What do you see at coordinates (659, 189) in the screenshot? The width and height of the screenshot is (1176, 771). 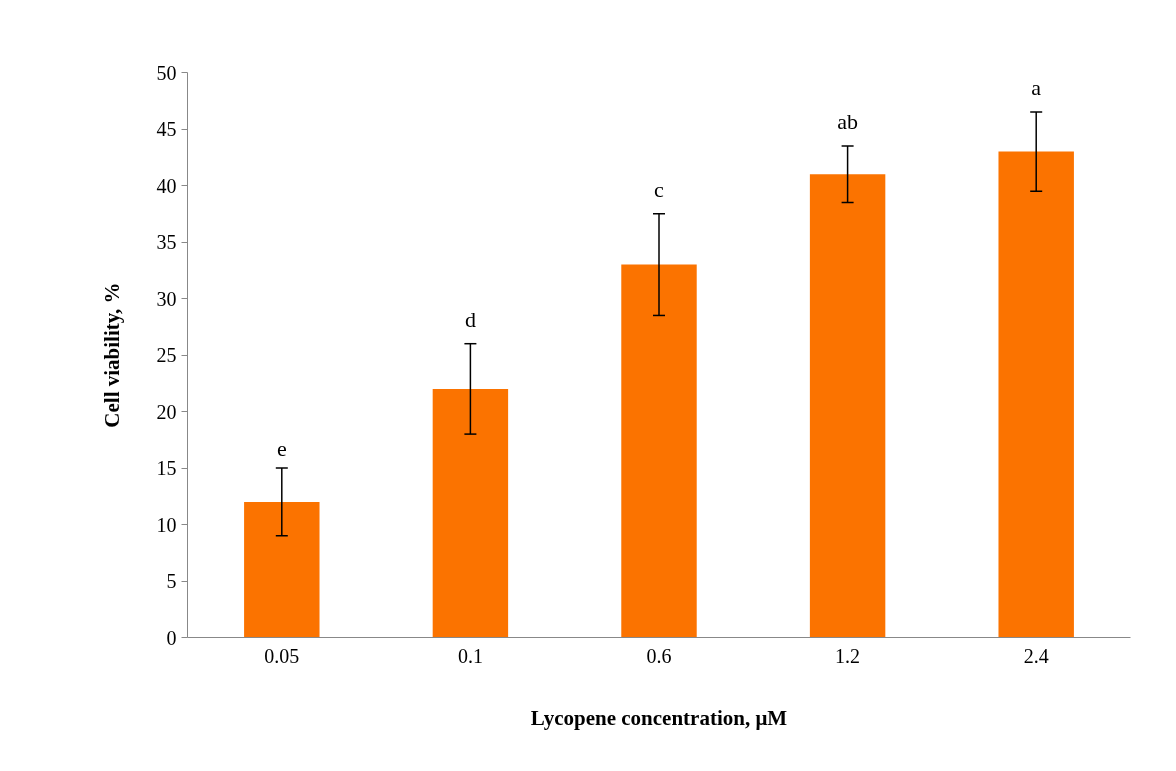 I see `annotation: c` at bounding box center [659, 189].